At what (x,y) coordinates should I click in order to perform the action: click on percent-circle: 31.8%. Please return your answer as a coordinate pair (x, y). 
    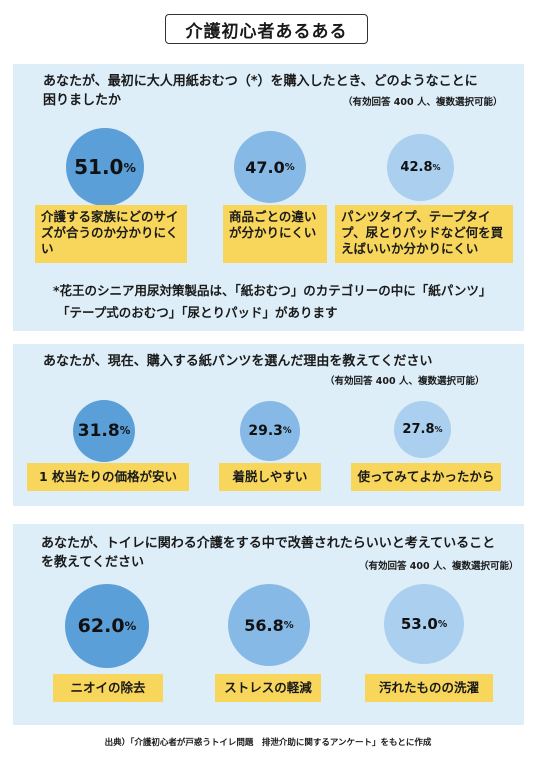
    Looking at the image, I should click on (104, 431).